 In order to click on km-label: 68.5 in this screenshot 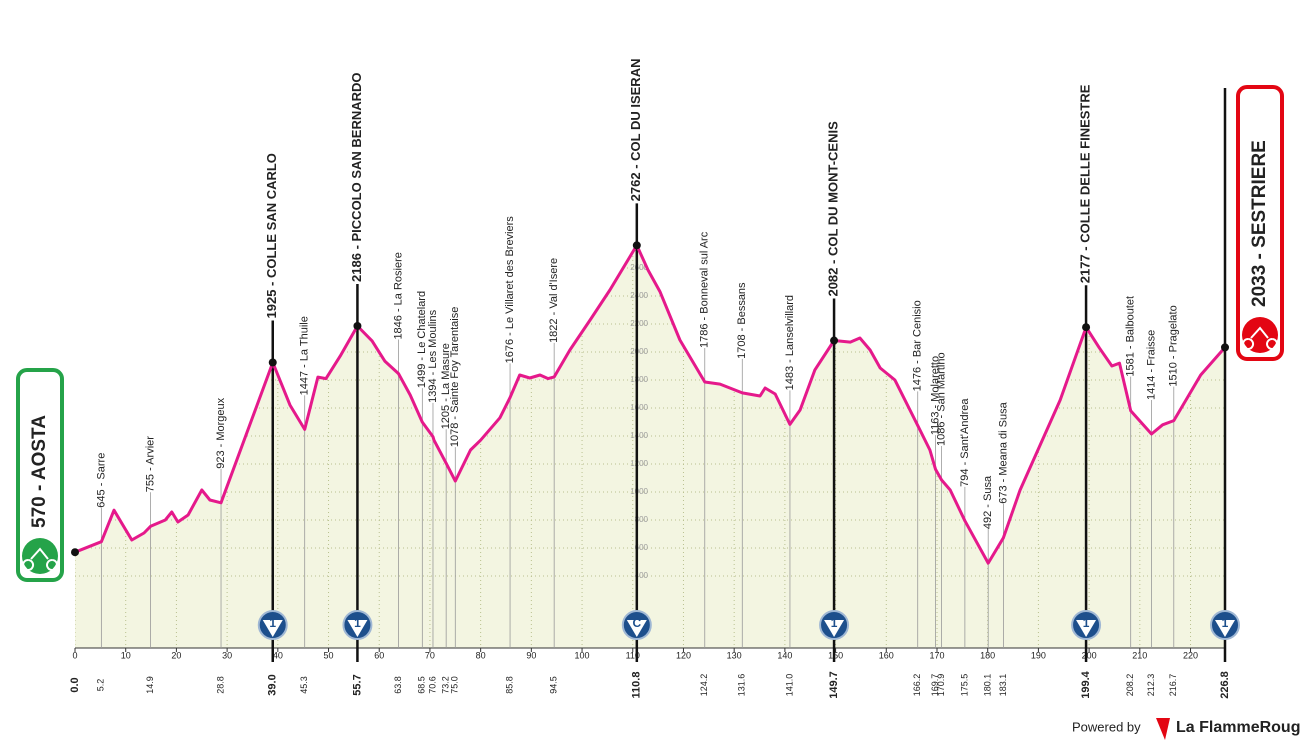, I will do `click(422, 685)`.